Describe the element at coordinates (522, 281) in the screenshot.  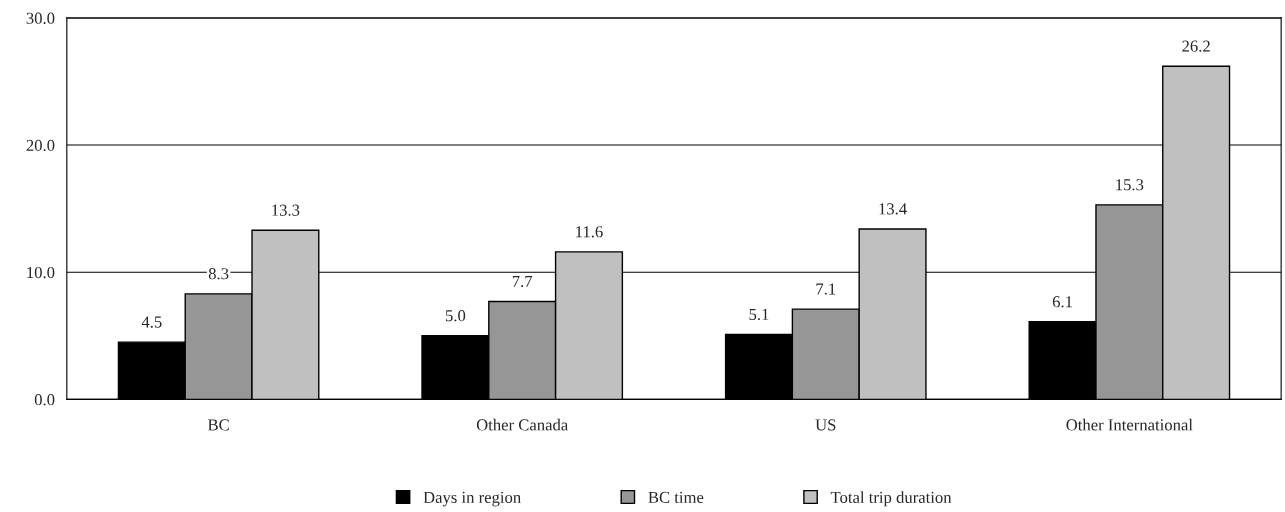
I see `data-label: 7.7` at that location.